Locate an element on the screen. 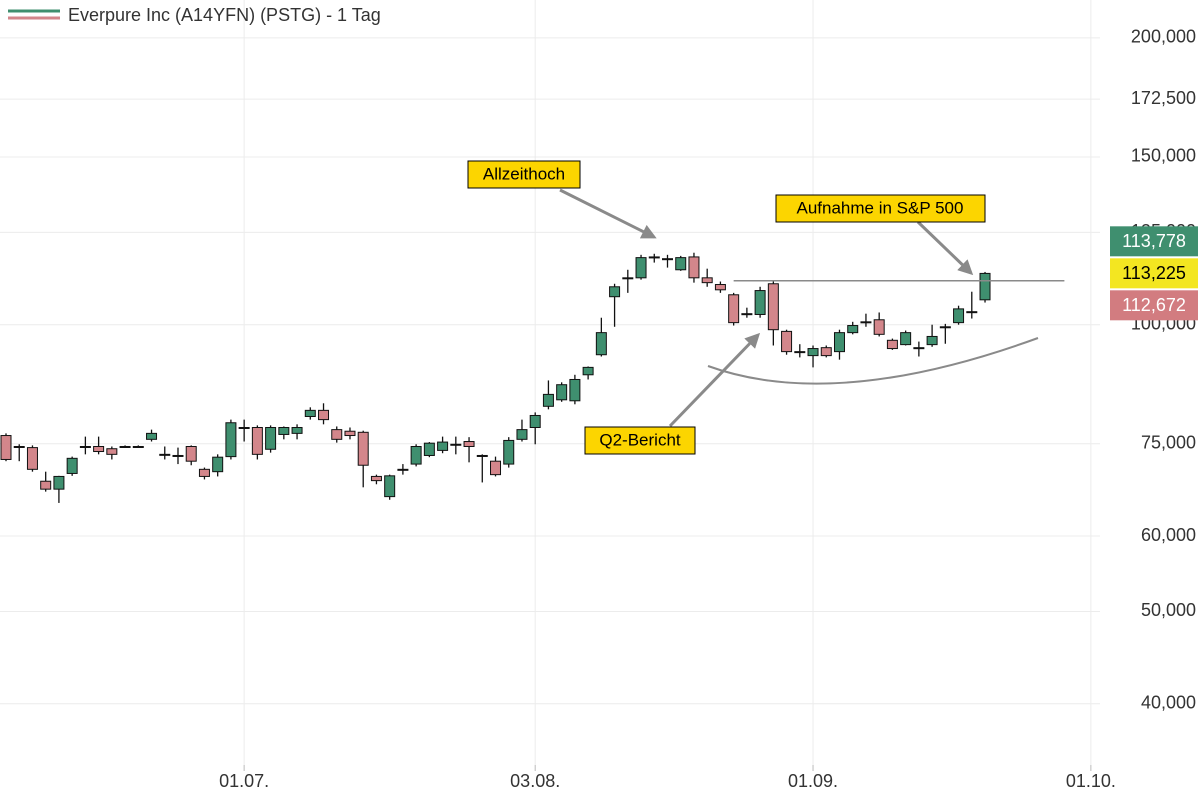 The height and width of the screenshot is (805, 1198). x-tick-label: 01.07. is located at coordinates (244, 781).